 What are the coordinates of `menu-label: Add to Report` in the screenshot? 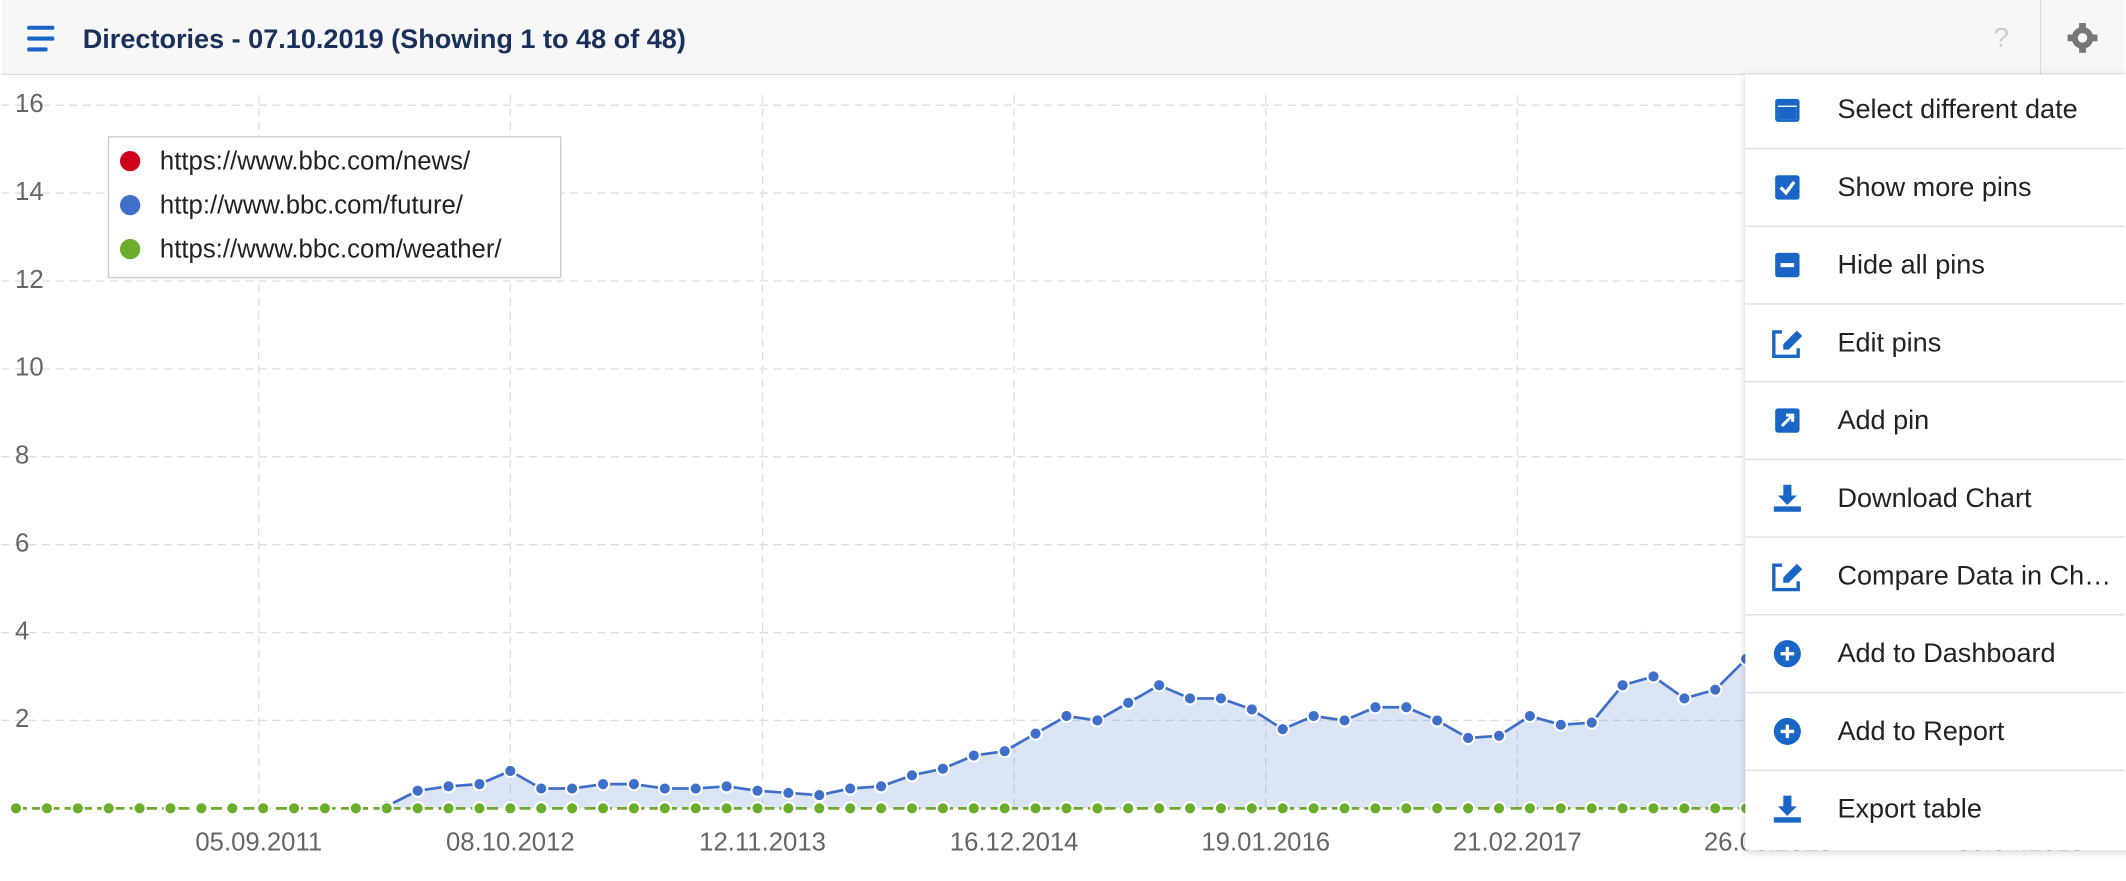 It's located at (1920, 730).